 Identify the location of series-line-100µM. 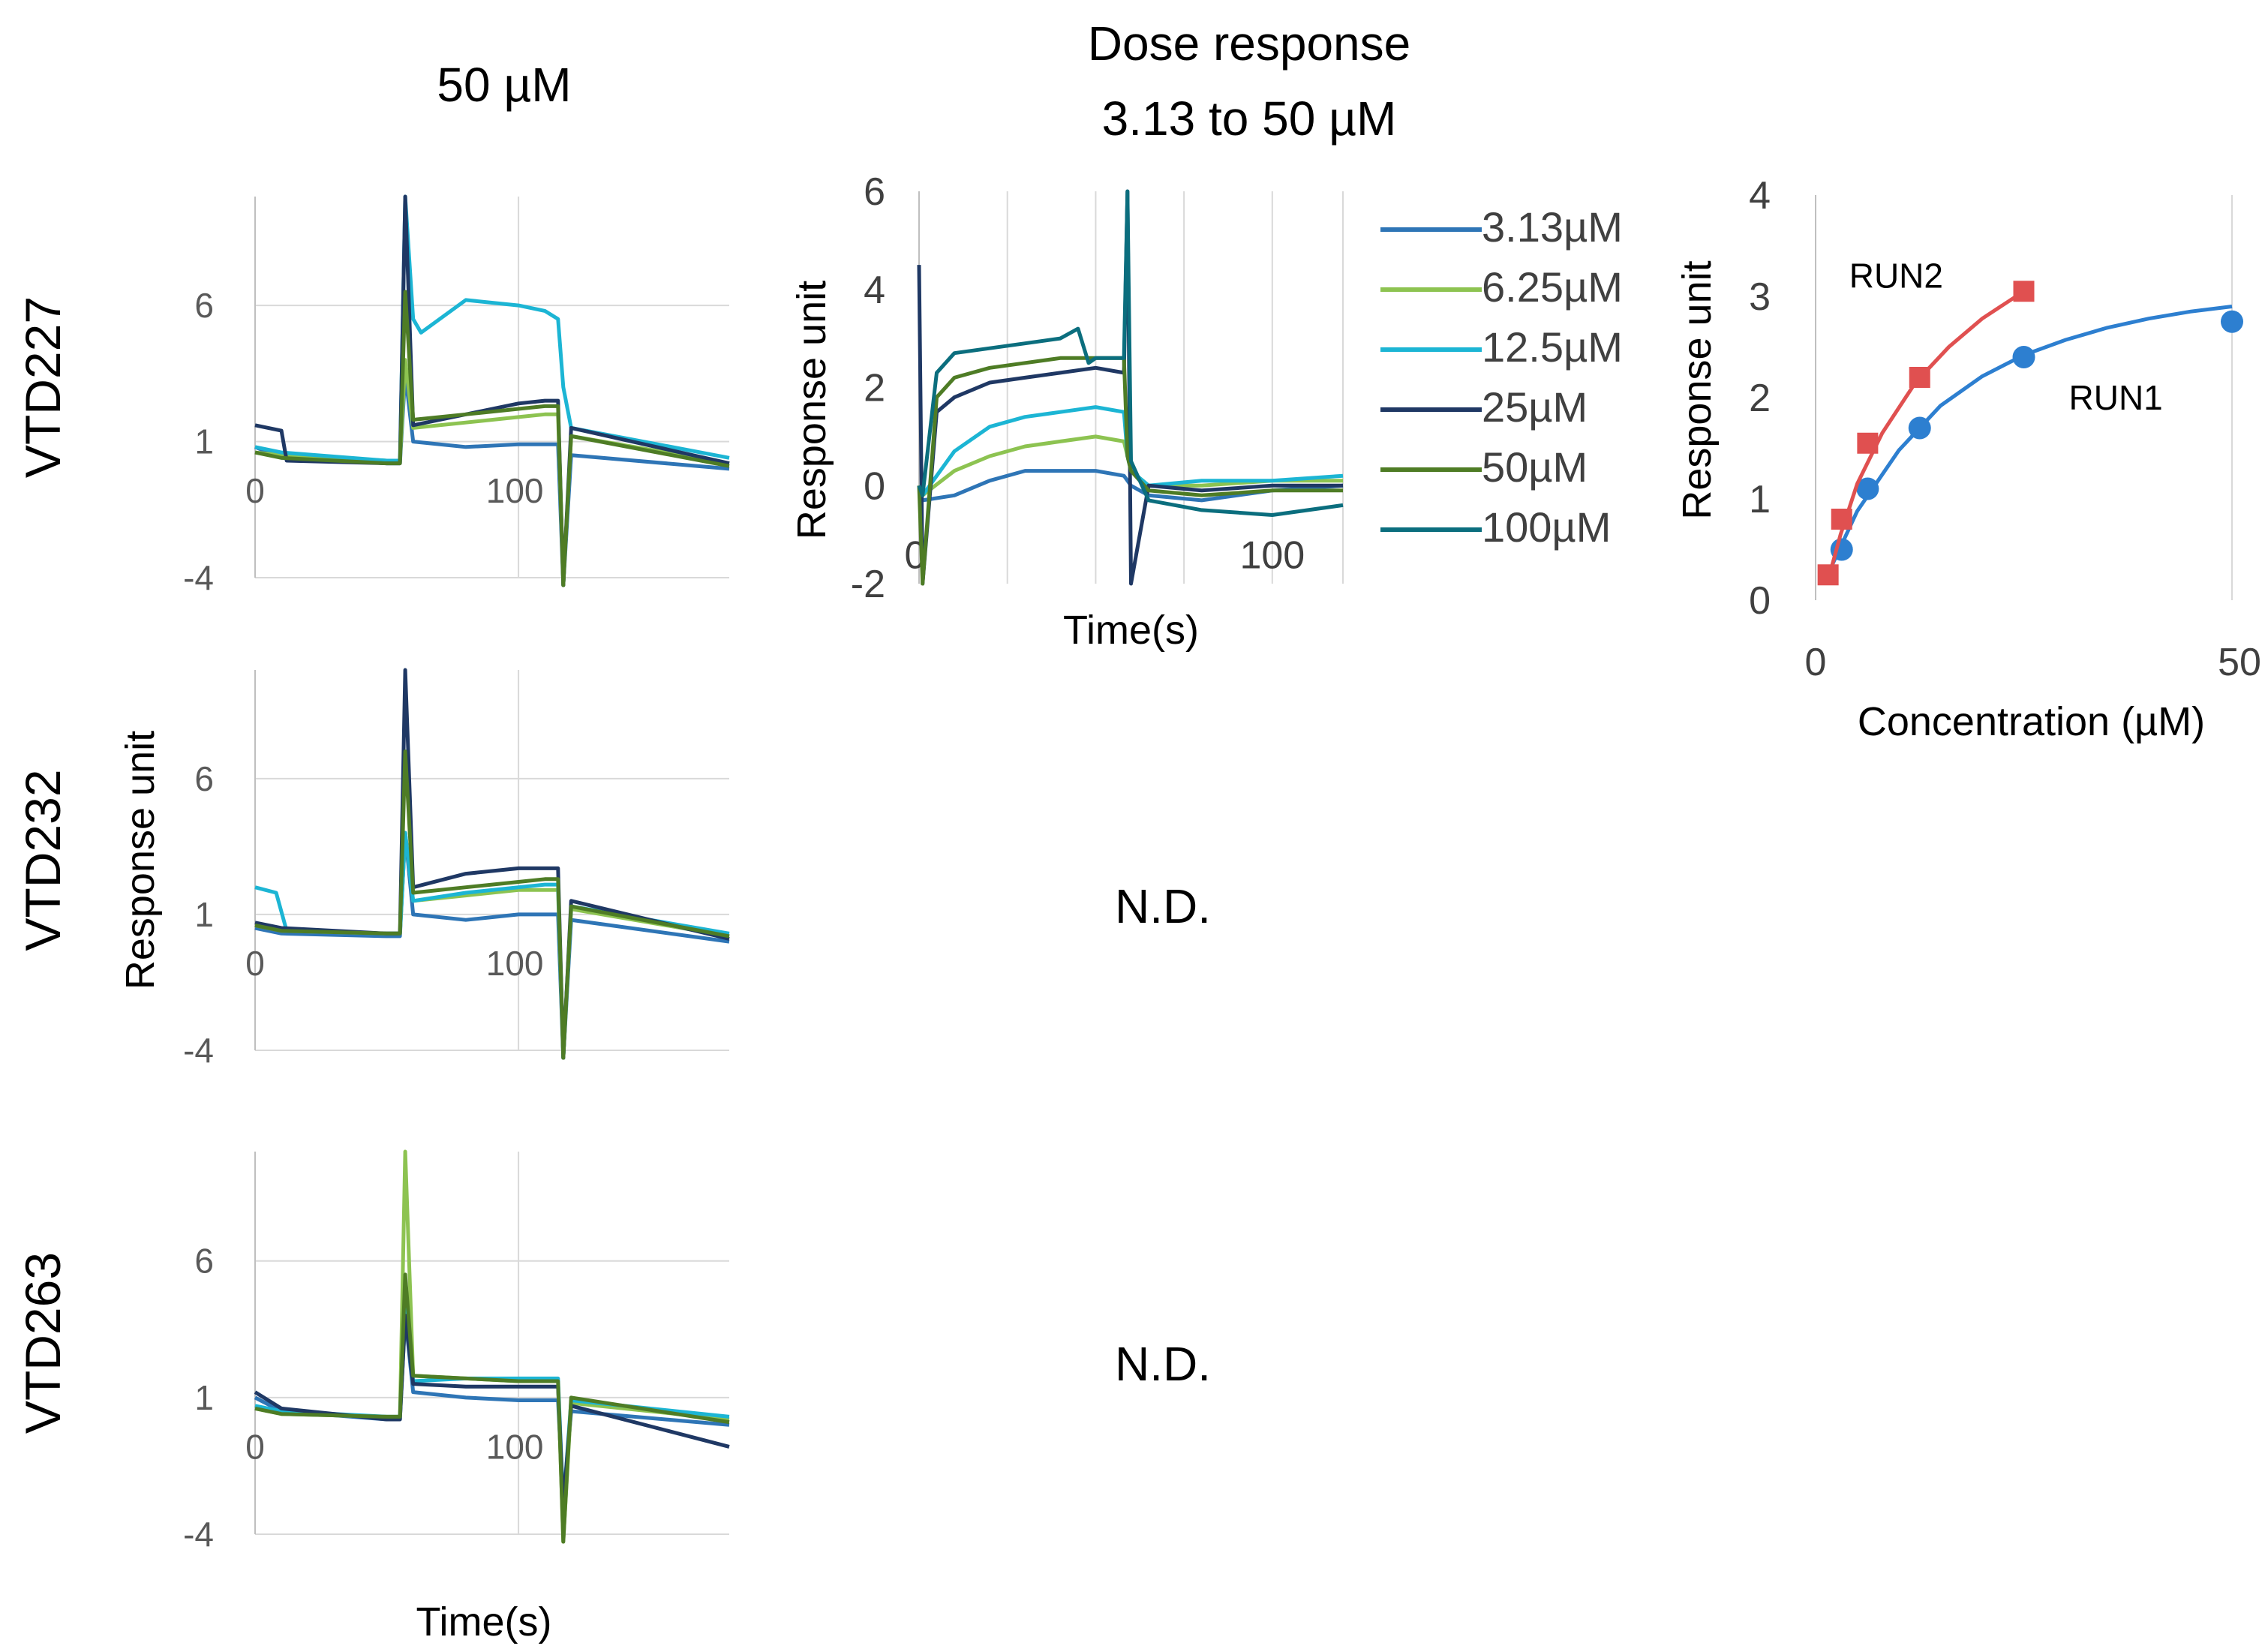
(1130, 353).